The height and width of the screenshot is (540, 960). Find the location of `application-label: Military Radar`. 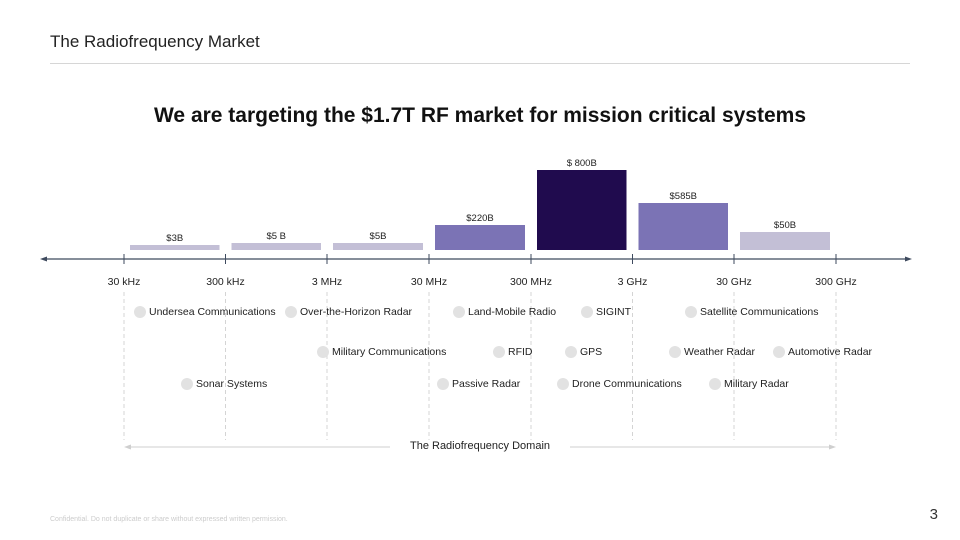

application-label: Military Radar is located at coordinates (756, 384).